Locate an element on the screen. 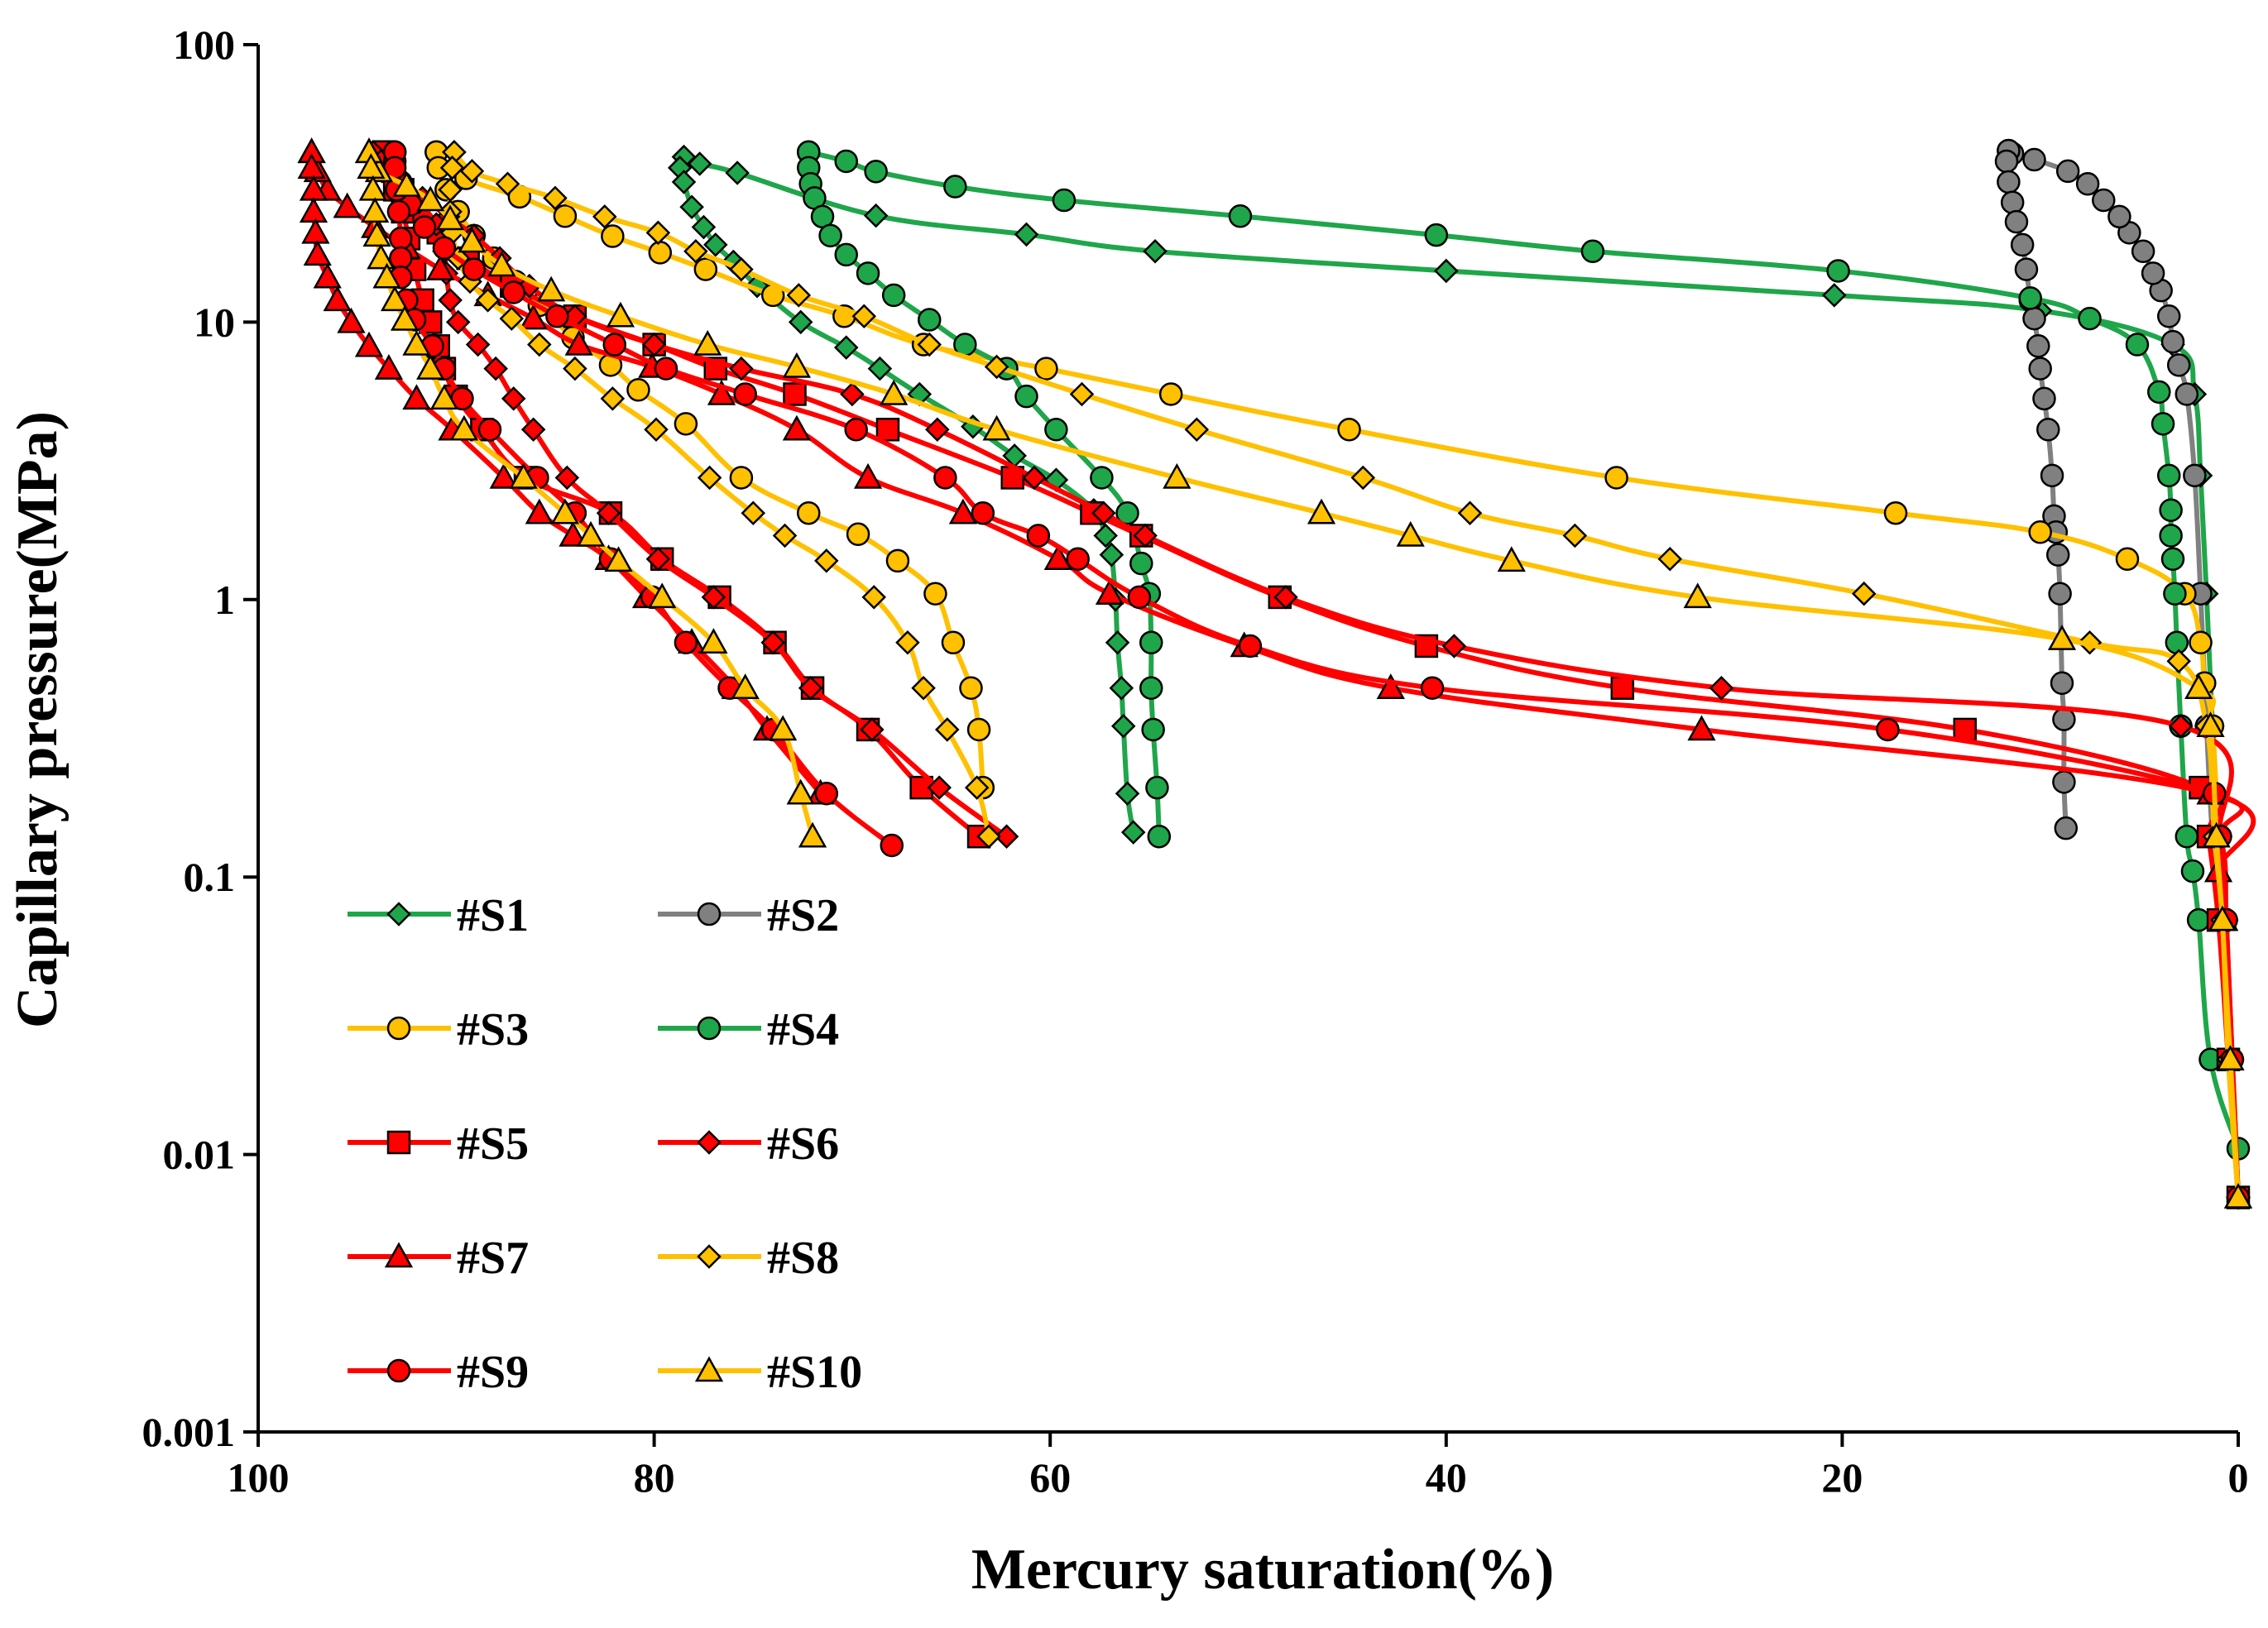 The width and height of the screenshot is (2268, 1628). legend-label: #S9 is located at coordinates (493, 1372).